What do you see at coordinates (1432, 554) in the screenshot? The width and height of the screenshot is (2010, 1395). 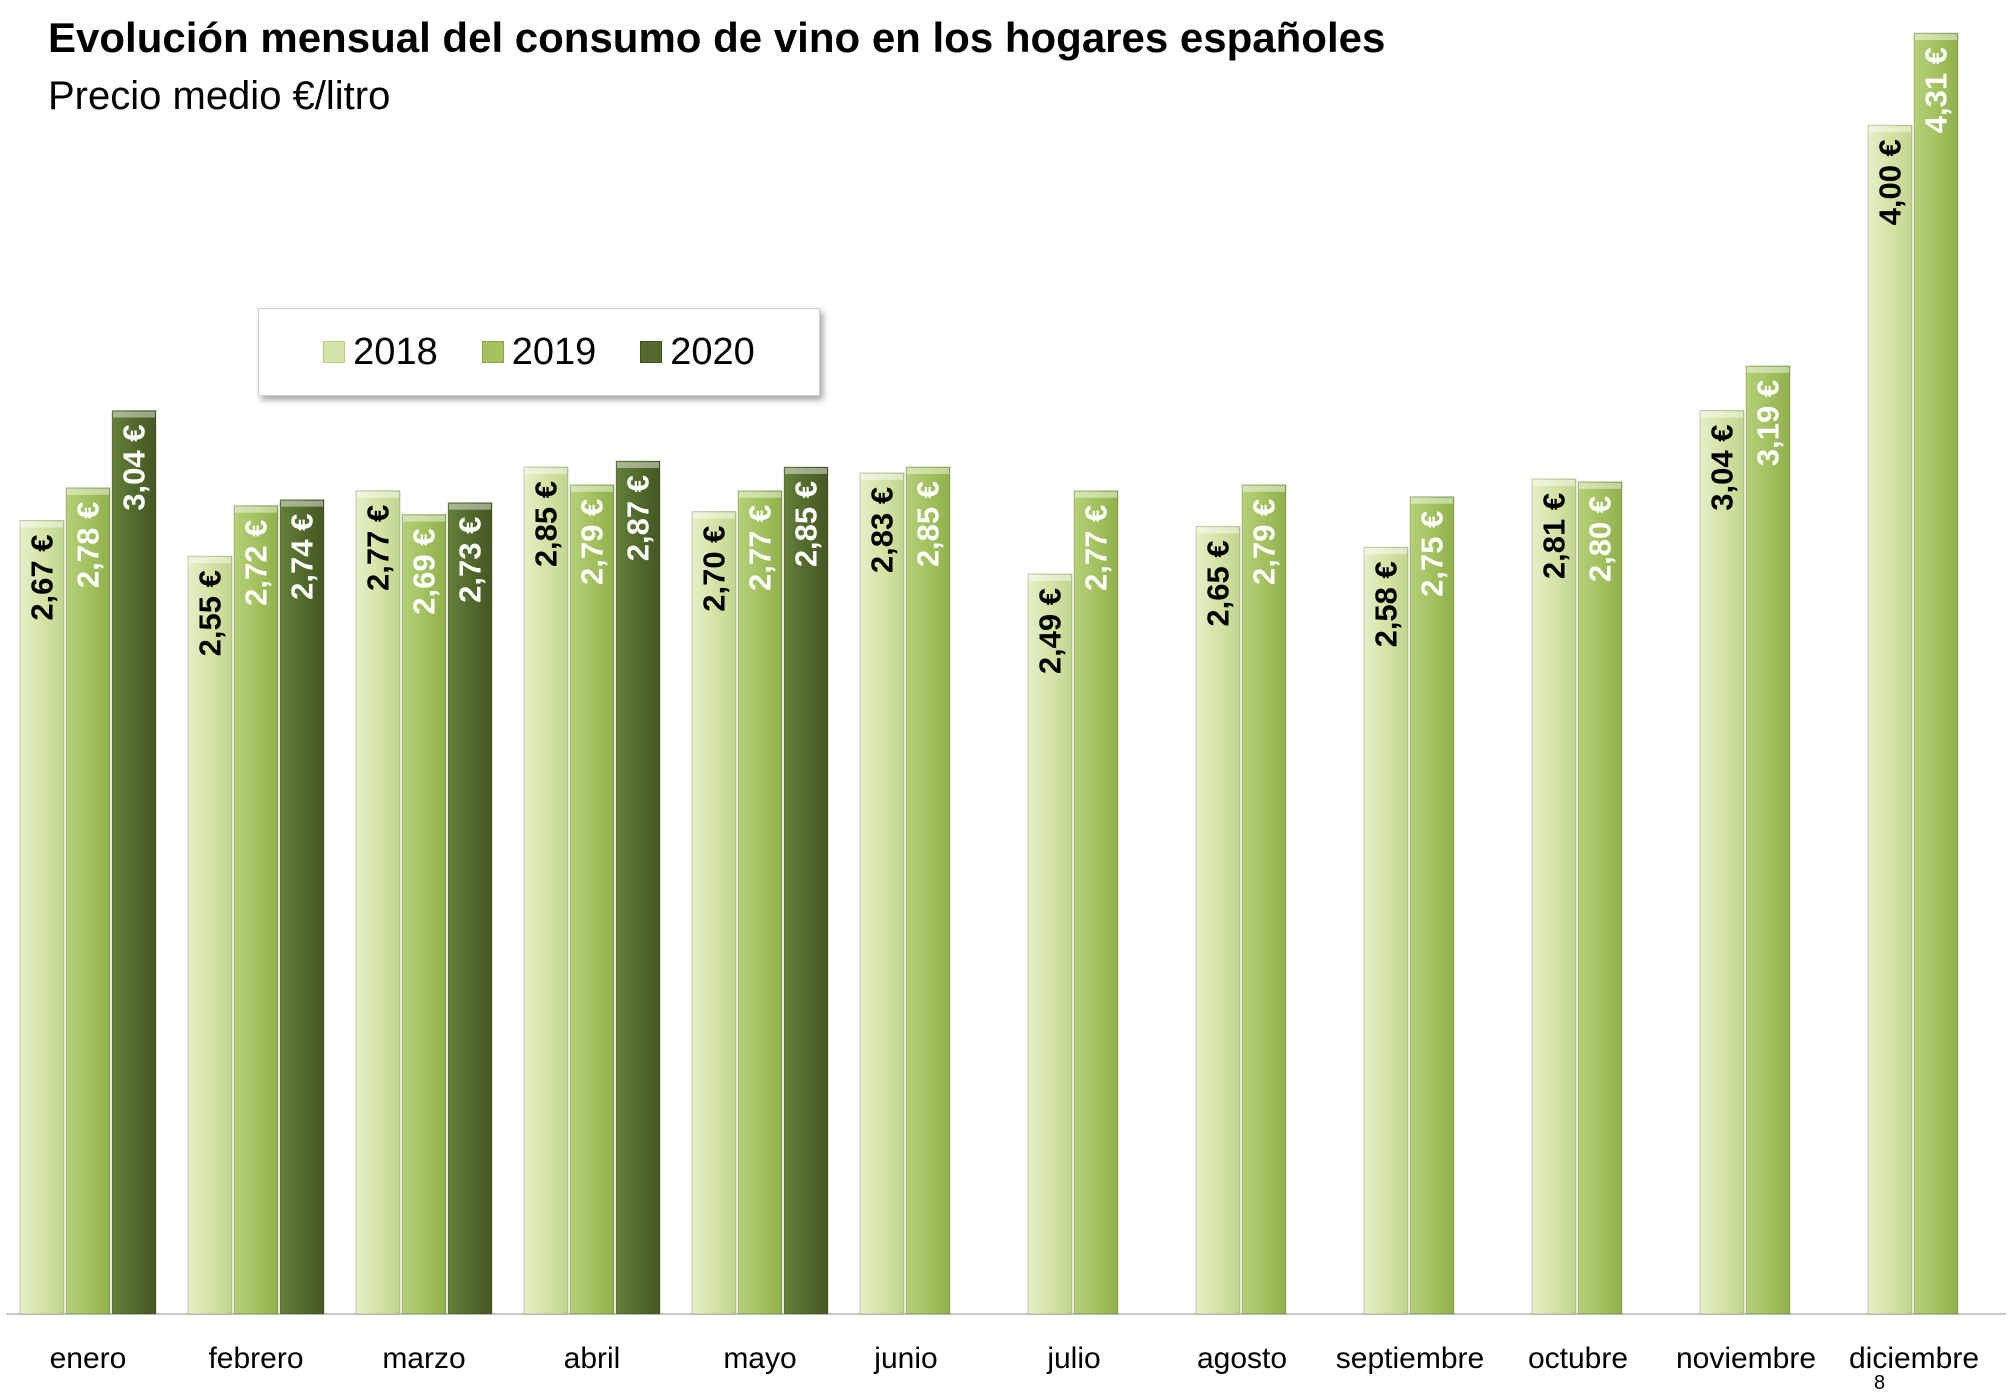 I see `value-label-septiembre-2019: 2,75 €` at bounding box center [1432, 554].